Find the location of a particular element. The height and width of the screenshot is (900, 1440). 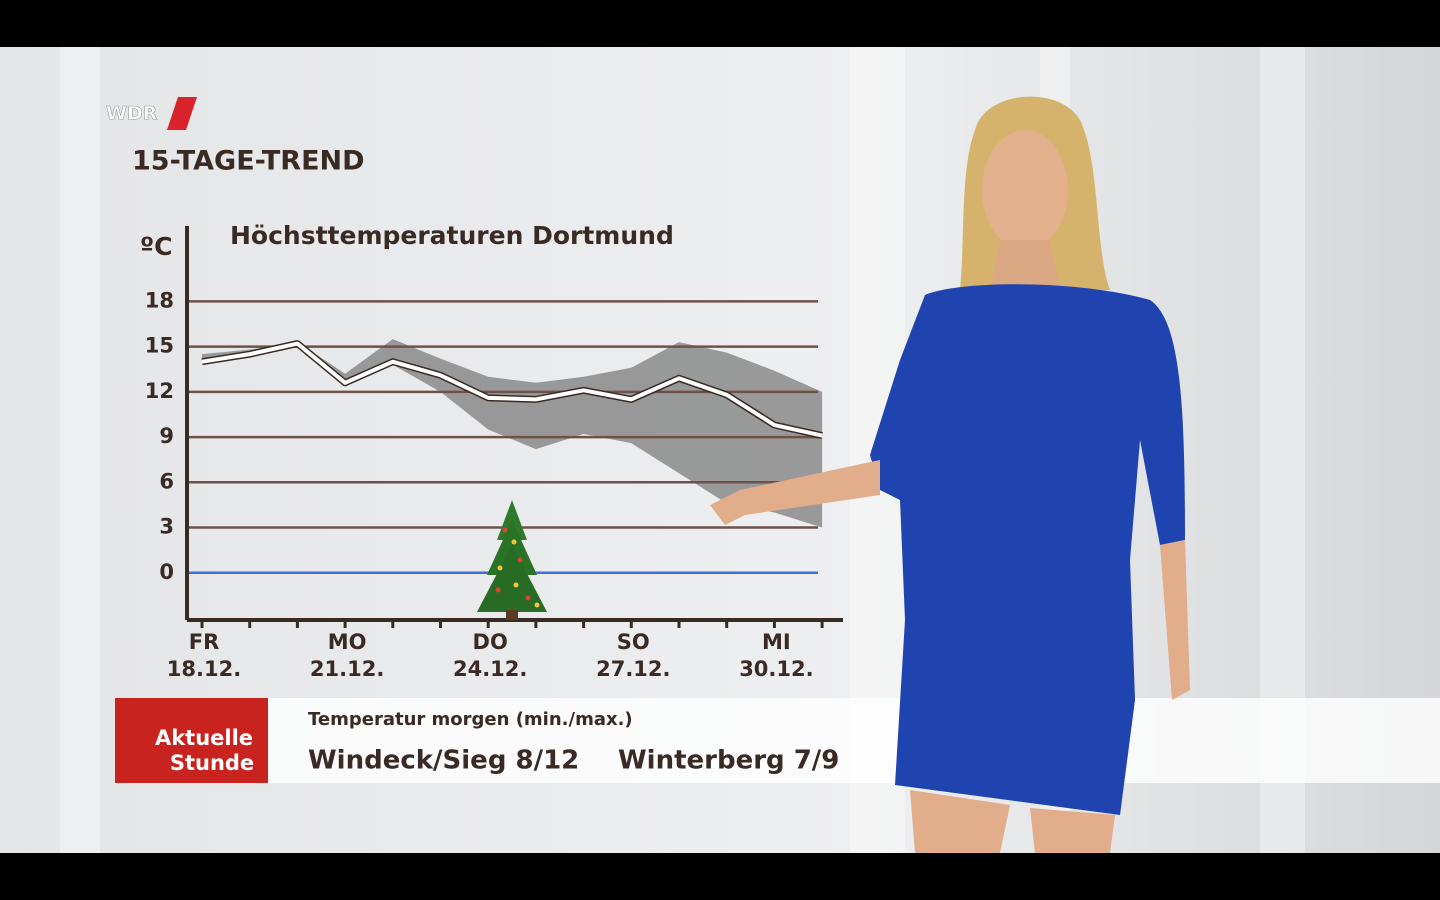

x-tick-label: 18.12. is located at coordinates (204, 669).